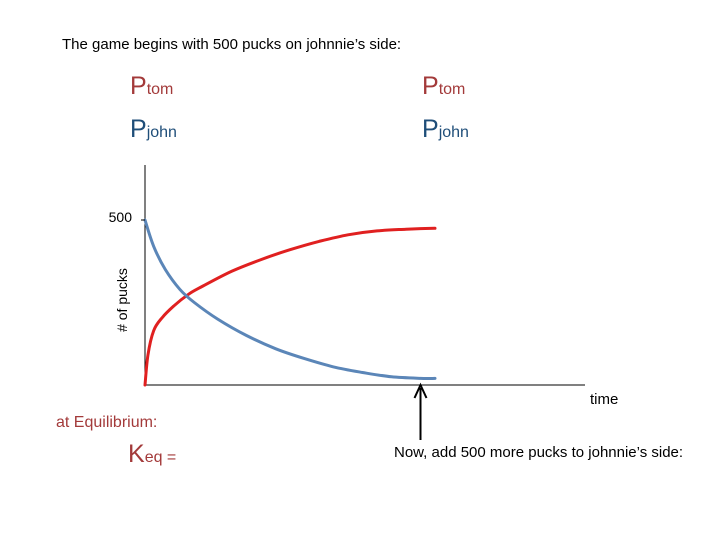  What do you see at coordinates (452, 89) in the screenshot?
I see `p-tom-right-subscript: tom` at bounding box center [452, 89].